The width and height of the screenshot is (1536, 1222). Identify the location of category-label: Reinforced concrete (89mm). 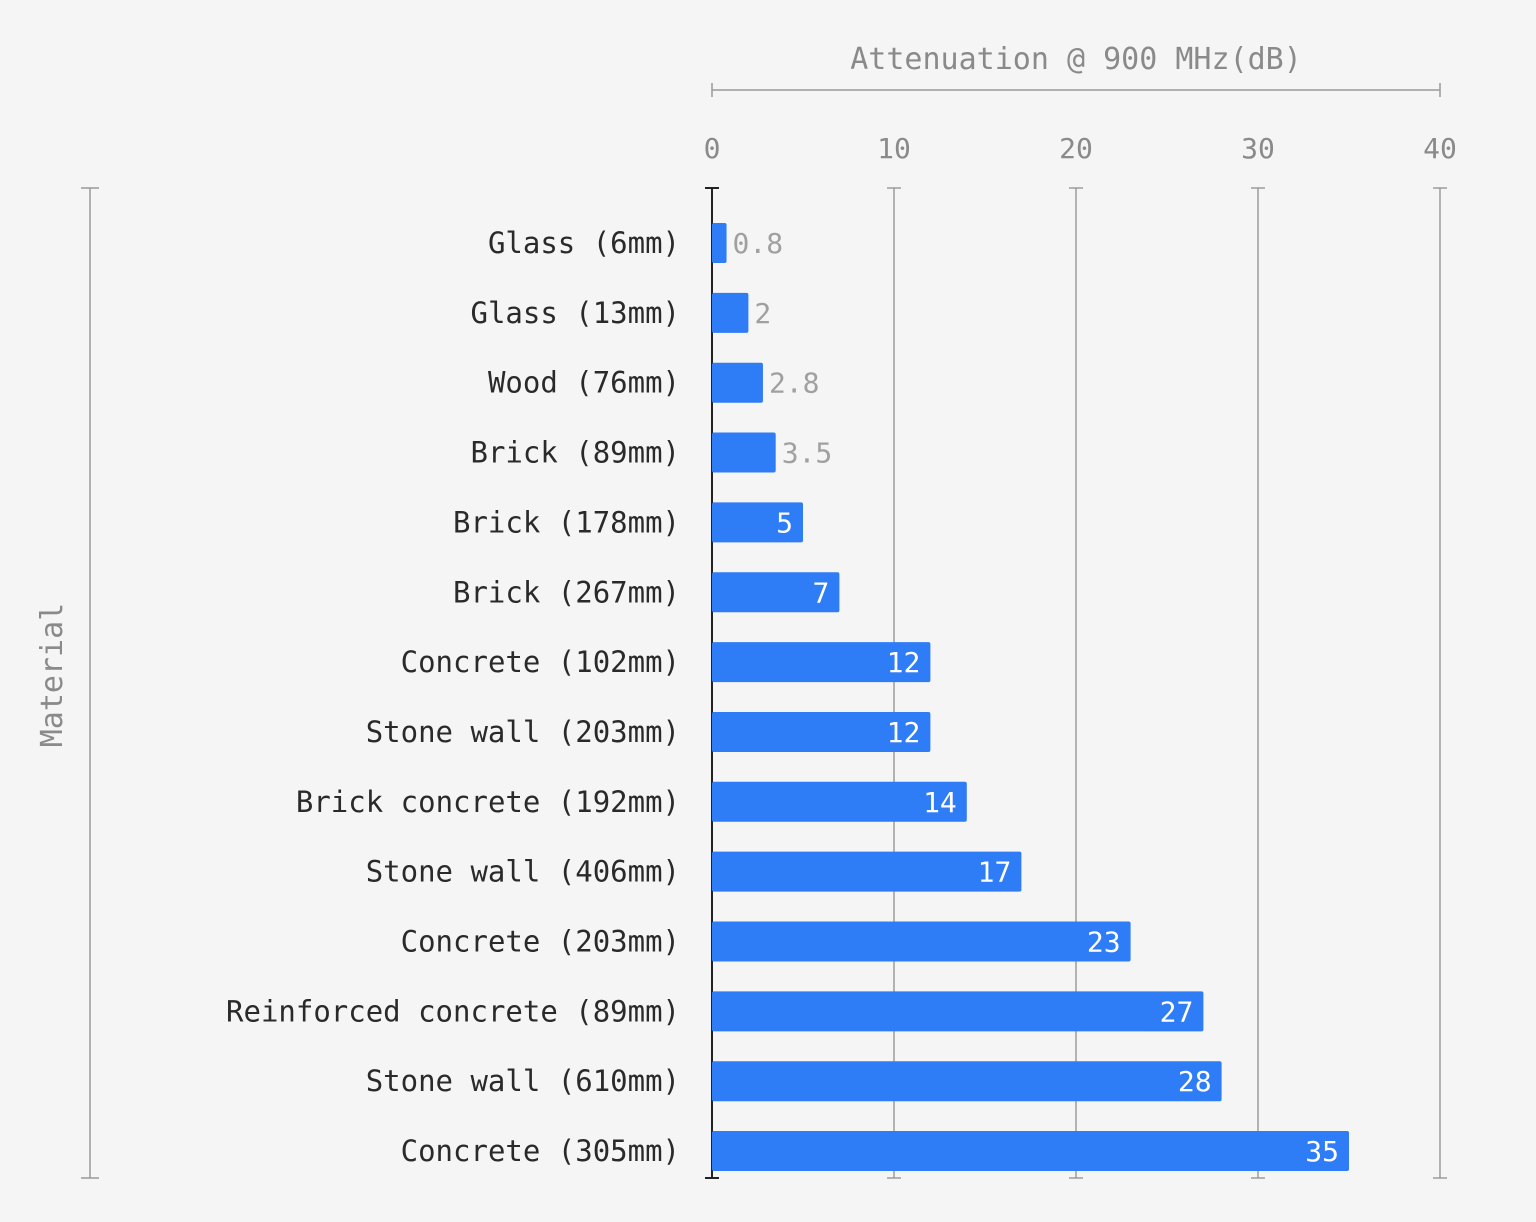
(453, 1011).